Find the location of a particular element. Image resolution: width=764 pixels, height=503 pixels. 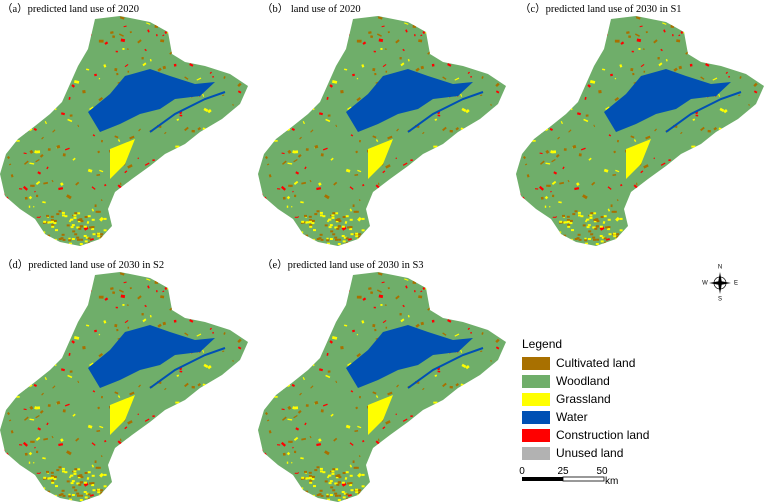

panel-title: （e）predicted land use of 2030 in S3 is located at coordinates (343, 265).